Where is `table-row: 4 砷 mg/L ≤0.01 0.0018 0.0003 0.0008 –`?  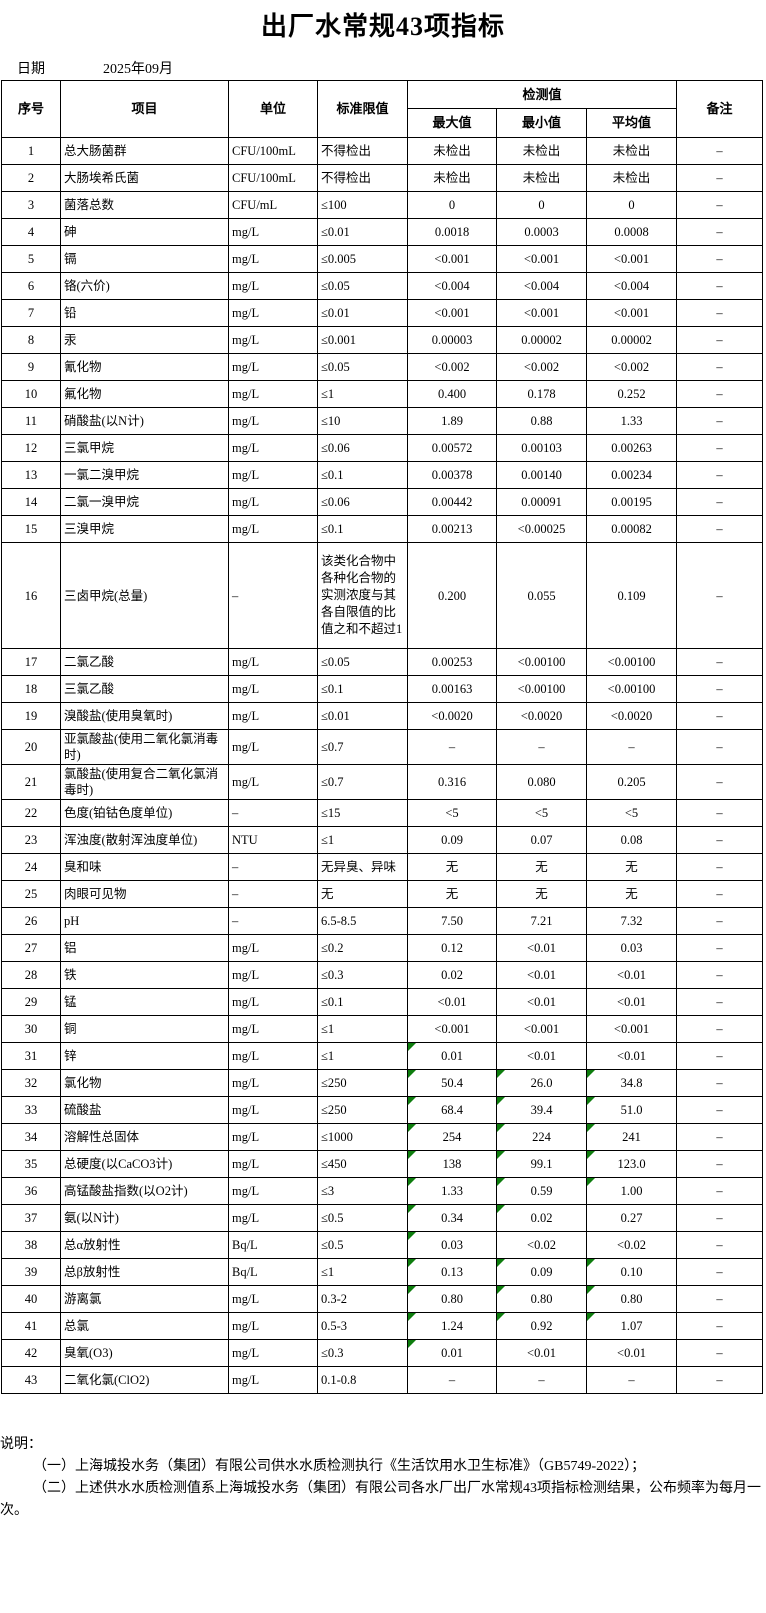
table-row: 4 砷 mg/L ≤0.01 0.0018 0.0003 0.0008 – is located at coordinates (382, 232).